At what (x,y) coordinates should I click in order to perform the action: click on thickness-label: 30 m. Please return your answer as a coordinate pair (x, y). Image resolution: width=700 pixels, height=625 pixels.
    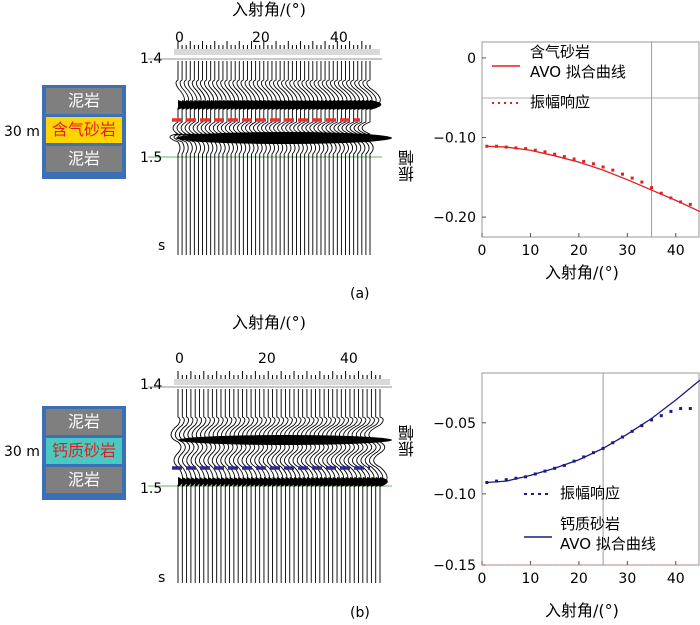
    Looking at the image, I should click on (22, 452).